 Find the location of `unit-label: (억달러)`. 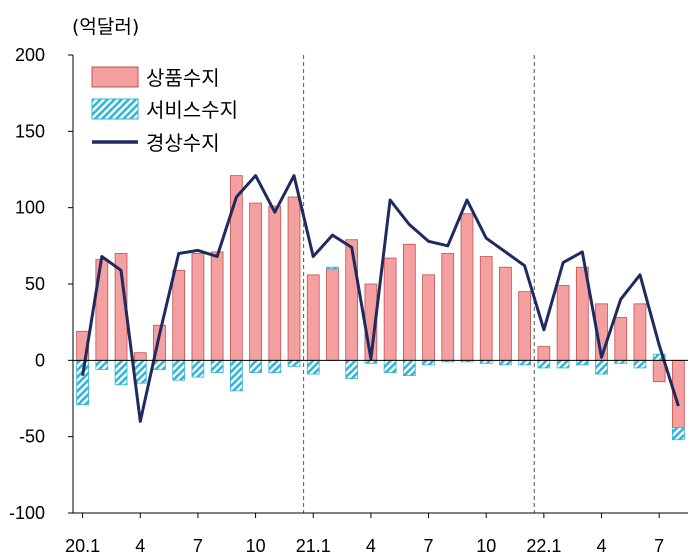

unit-label: (억달러) is located at coordinates (105, 27).